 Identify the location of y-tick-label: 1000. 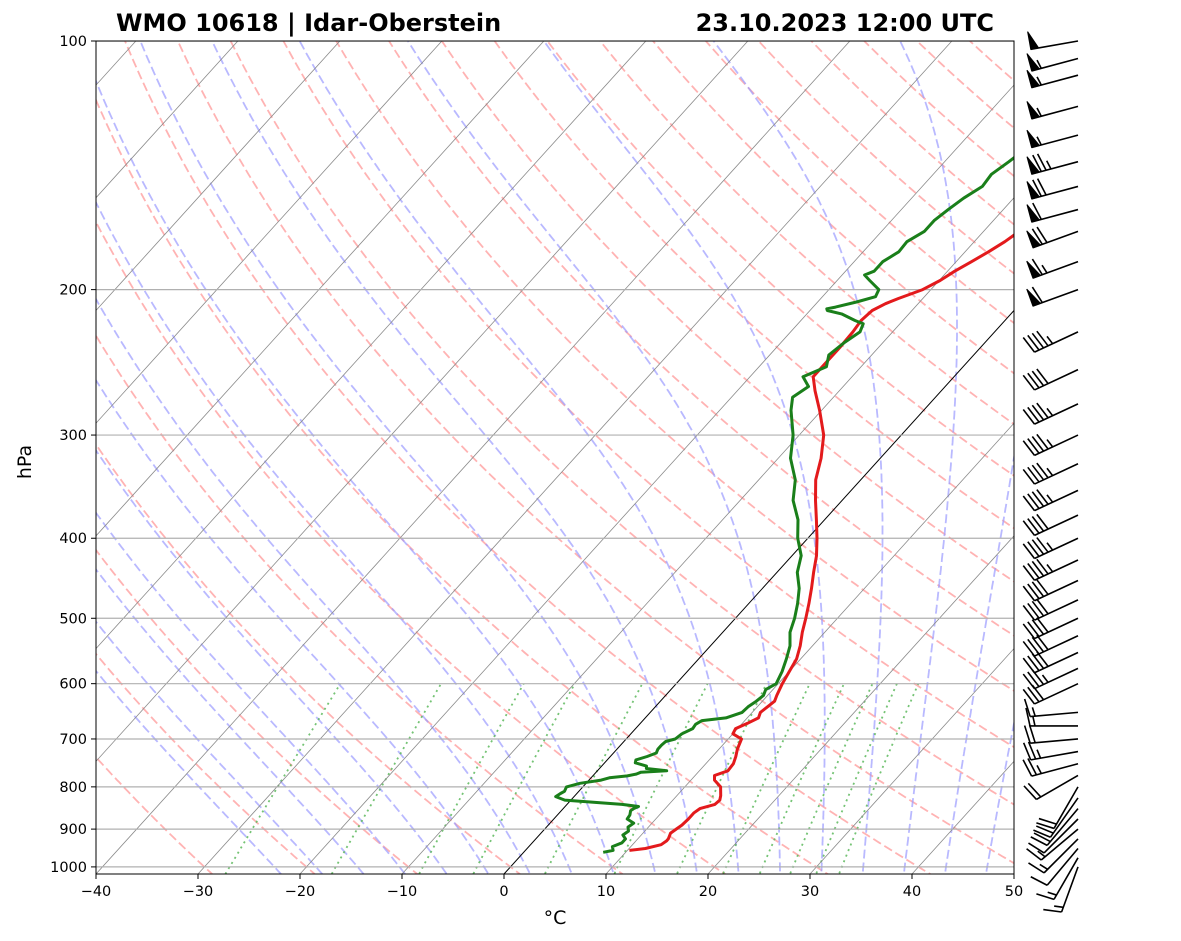
(68, 868).